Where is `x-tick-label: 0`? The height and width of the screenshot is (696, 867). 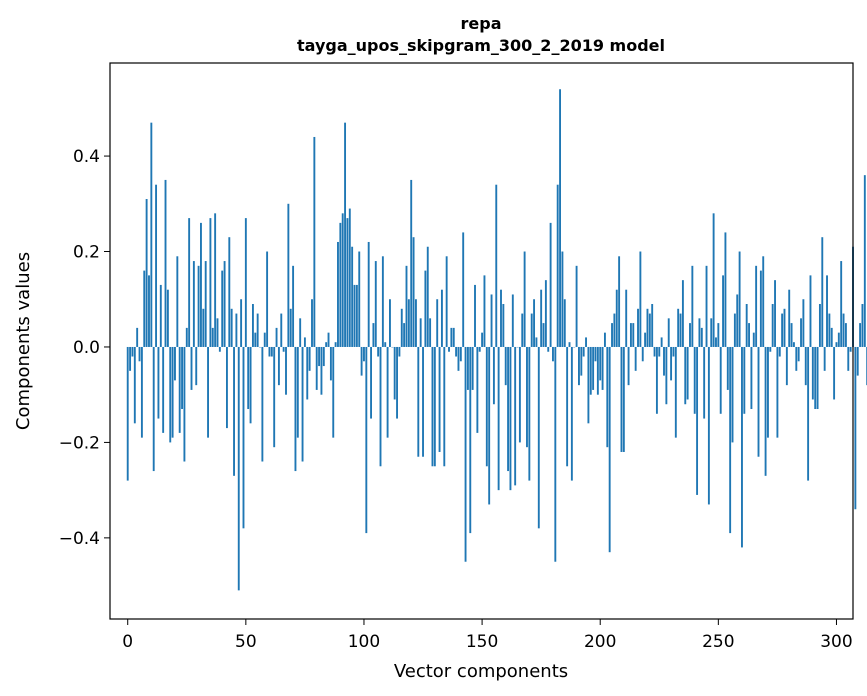
x-tick-label: 0 is located at coordinates (127, 642).